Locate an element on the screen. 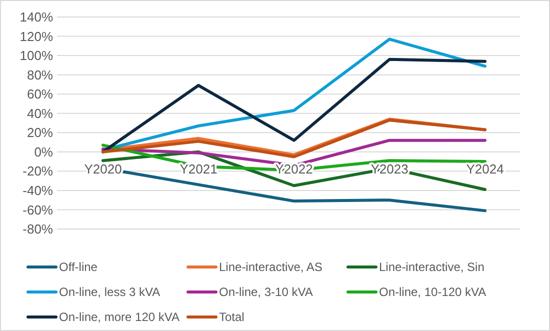 Image resolution: width=550 pixels, height=331 pixels. x-tick-label: Y2024 is located at coordinates (485, 168).